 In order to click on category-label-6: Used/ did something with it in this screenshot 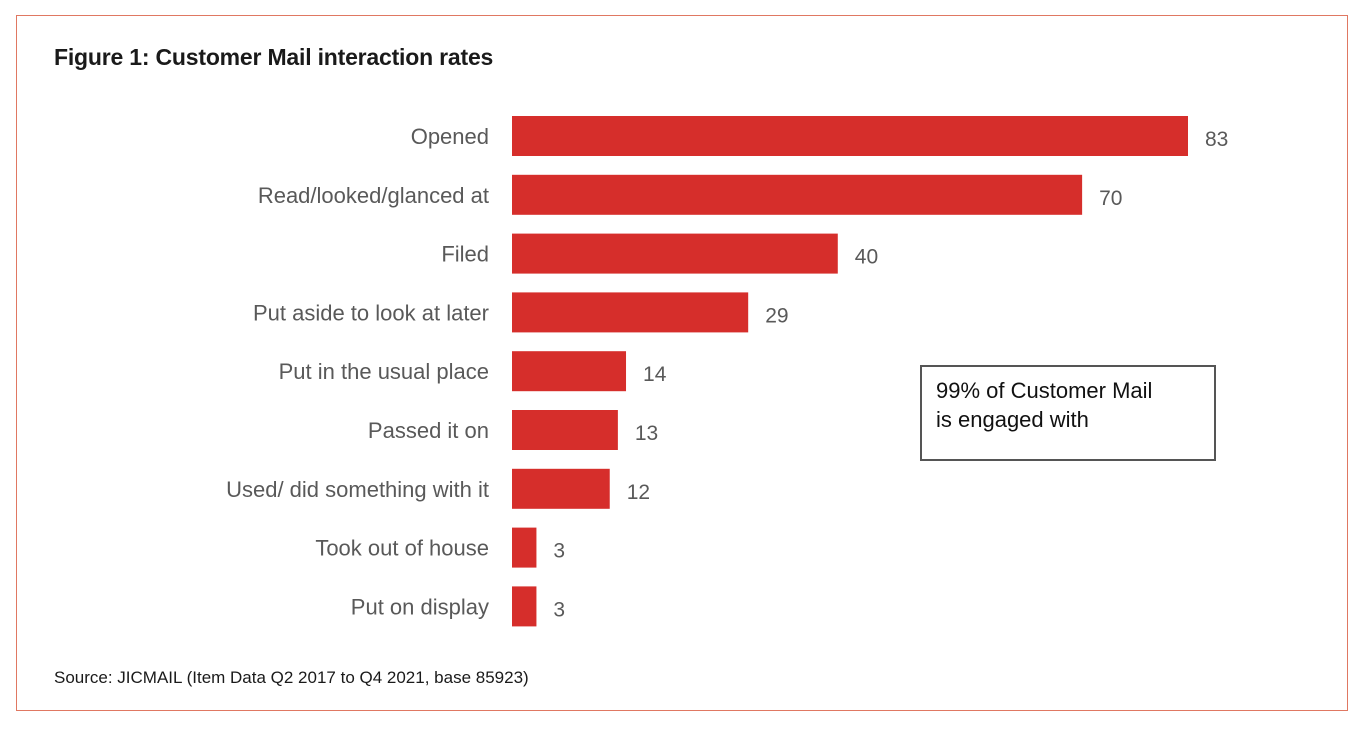, I will do `click(357, 489)`.